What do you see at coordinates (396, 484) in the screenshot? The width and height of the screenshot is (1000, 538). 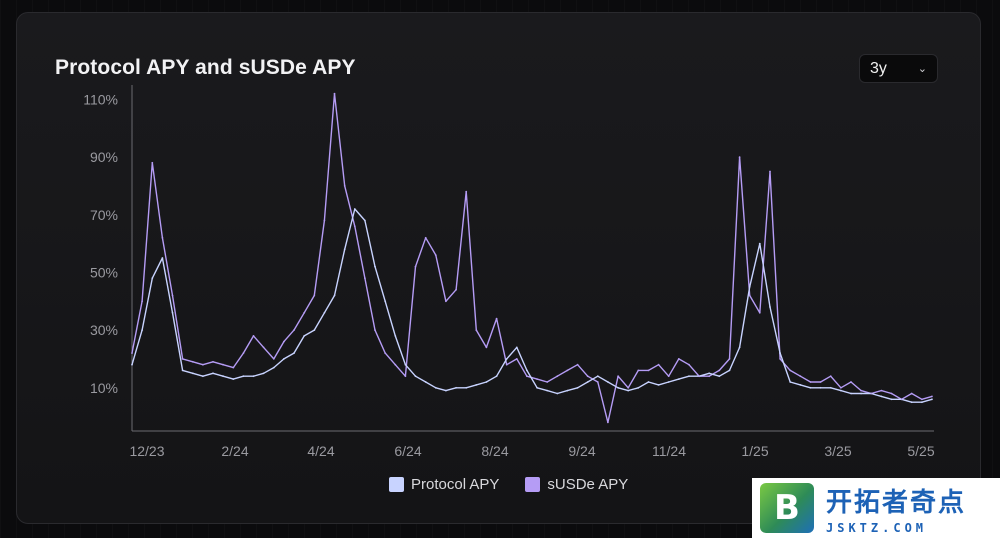 I see `legend-swatch-protocol-apy` at bounding box center [396, 484].